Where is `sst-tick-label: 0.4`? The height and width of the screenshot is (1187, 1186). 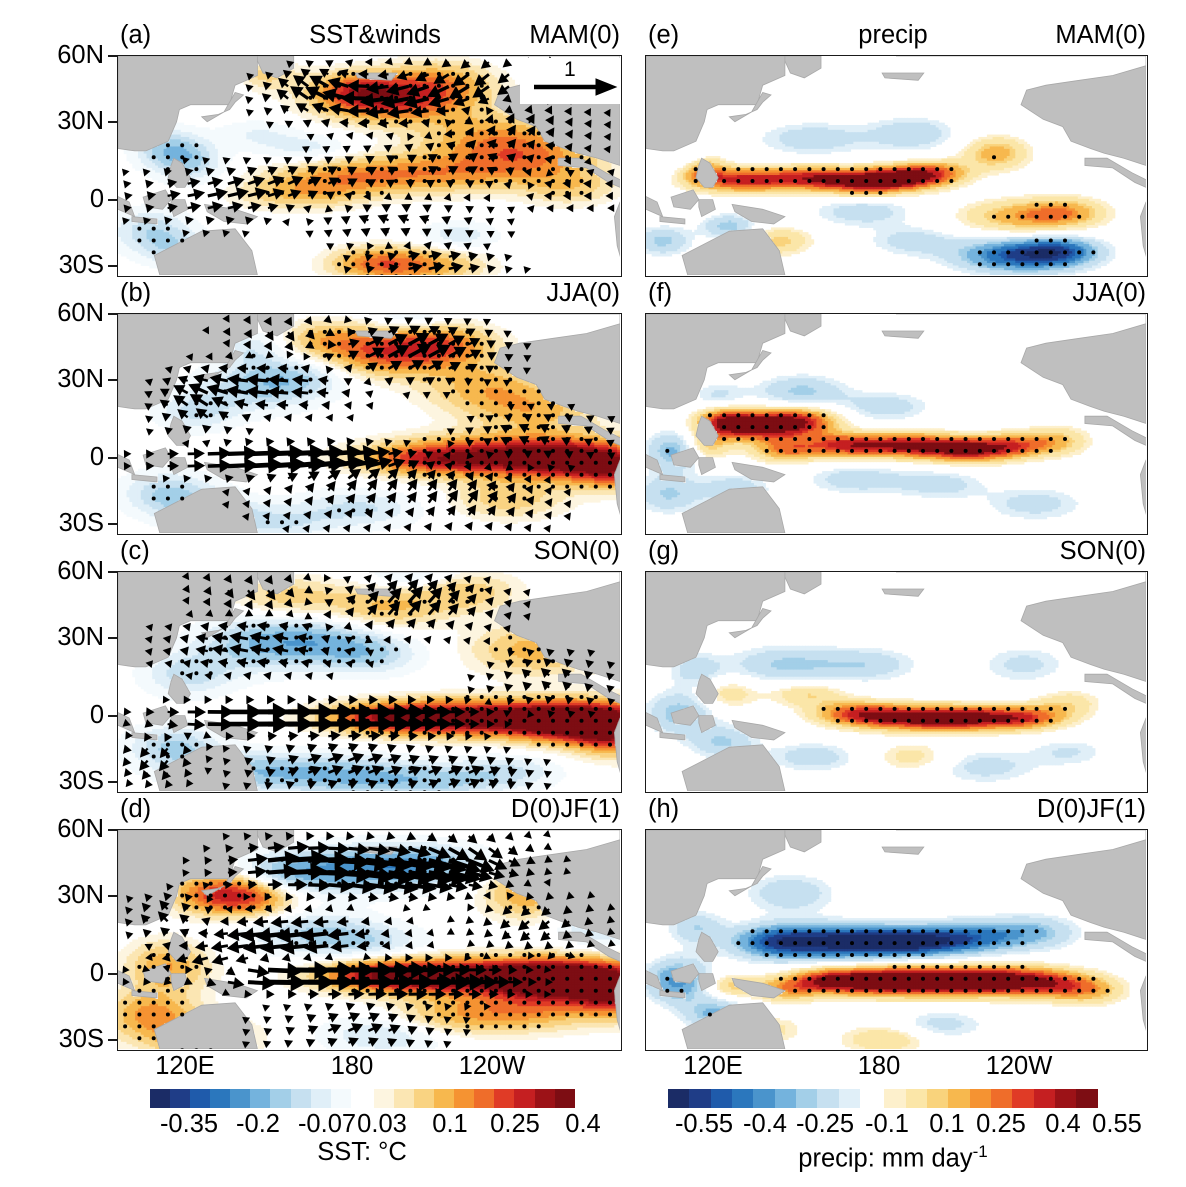
sst-tick-label: 0.4 is located at coordinates (583, 1124).